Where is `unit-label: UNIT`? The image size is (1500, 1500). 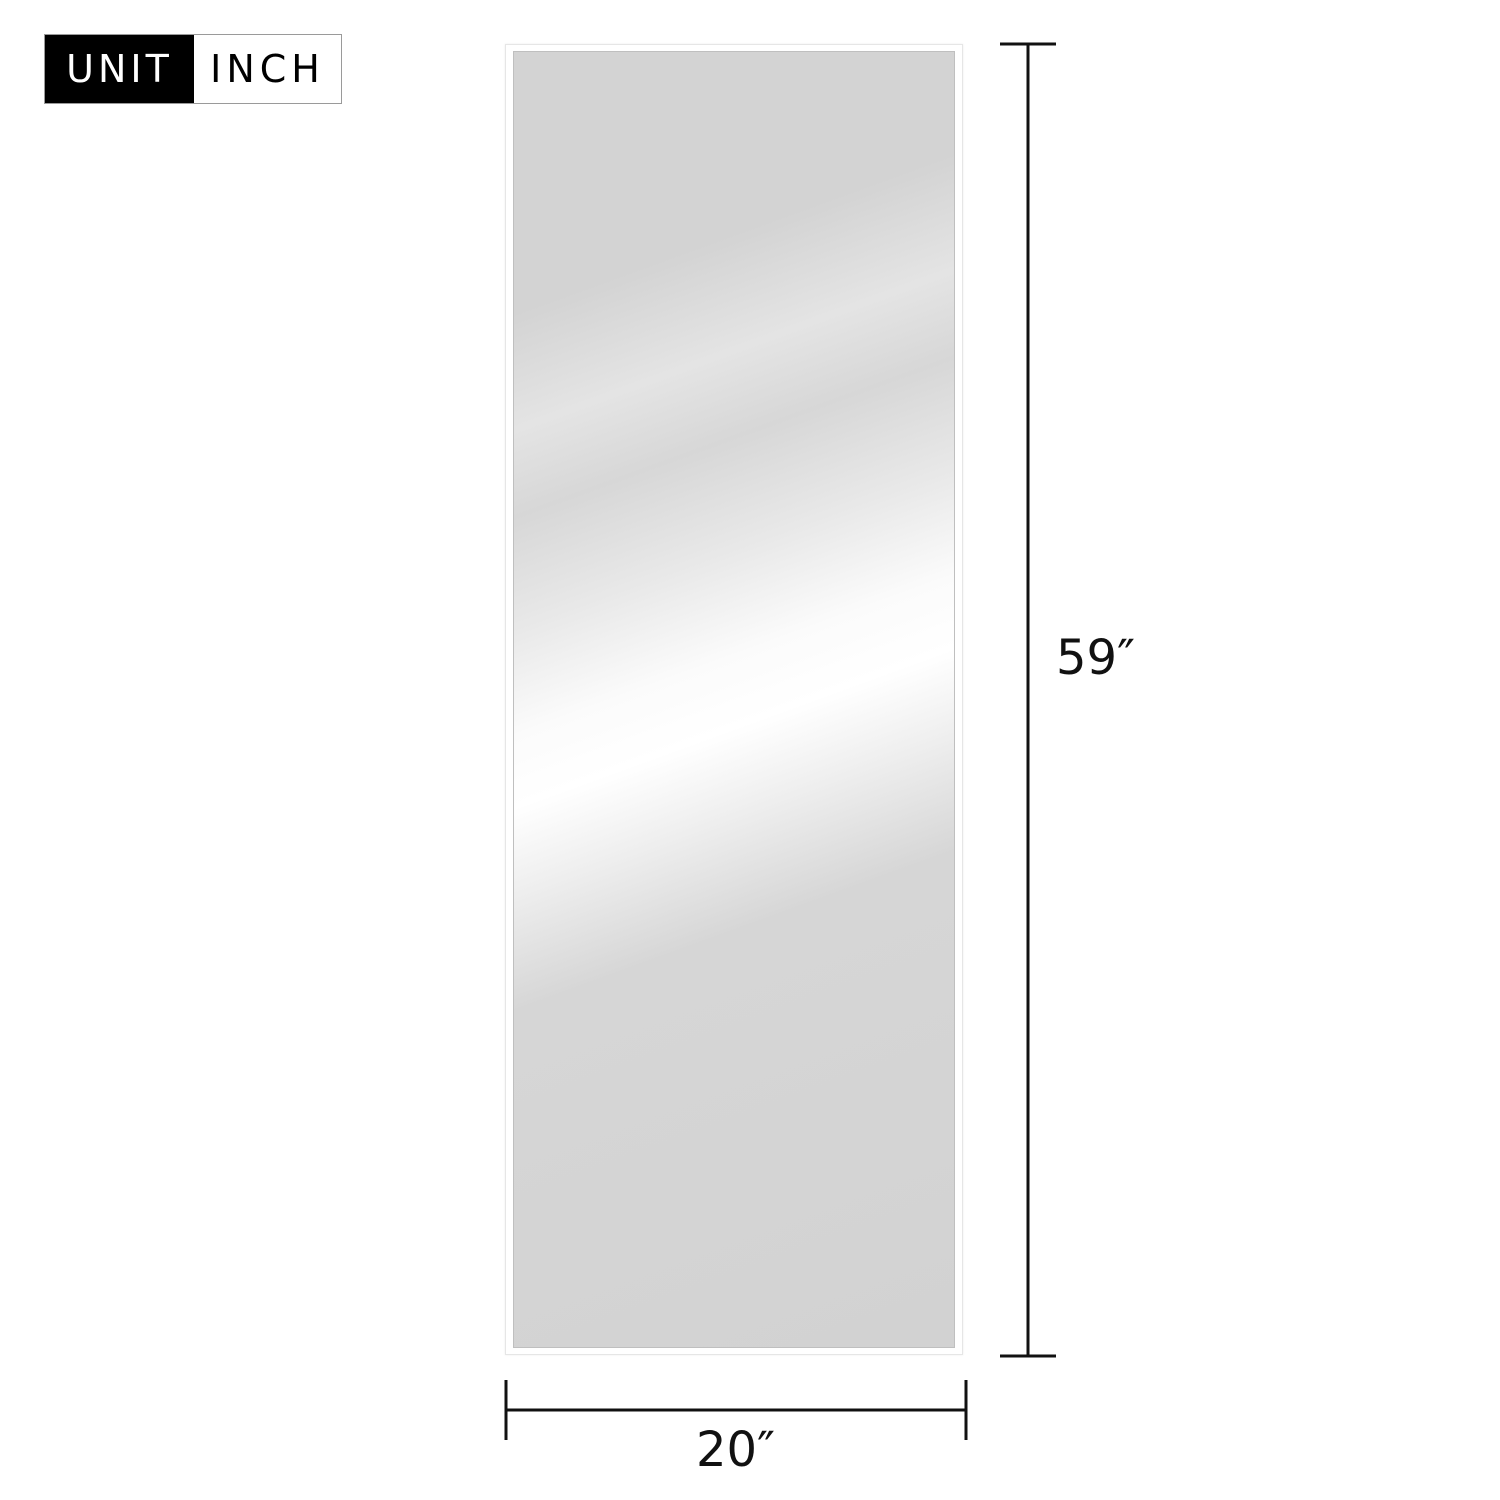
unit-label: UNIT is located at coordinates (119, 69).